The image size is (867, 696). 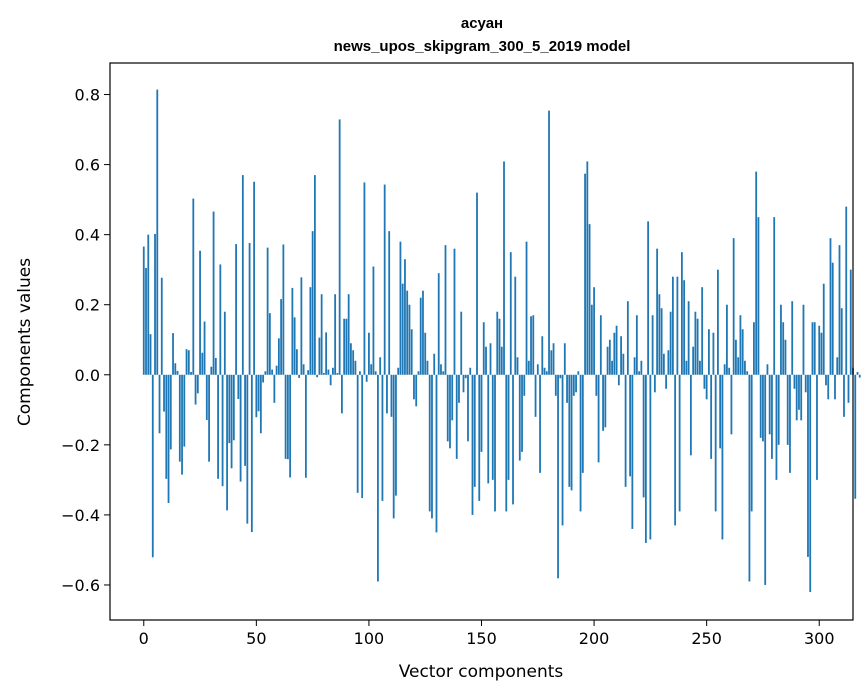 What do you see at coordinates (85, 340) in the screenshot?
I see `y-axis-ticks: −0.6 −0.4 −0.2 0.0 0.2 0.4 0.6 0.8` at bounding box center [85, 340].